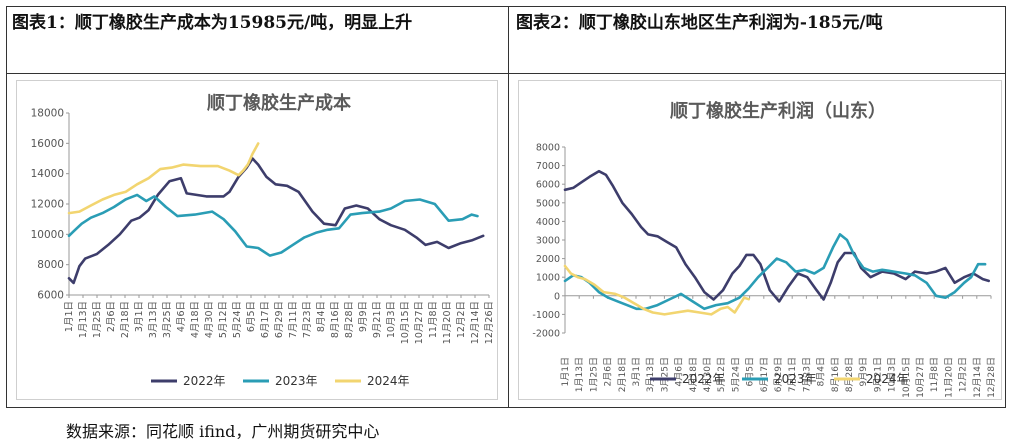  I want to click on x-tick-label: 12月26日, so click(489, 322).